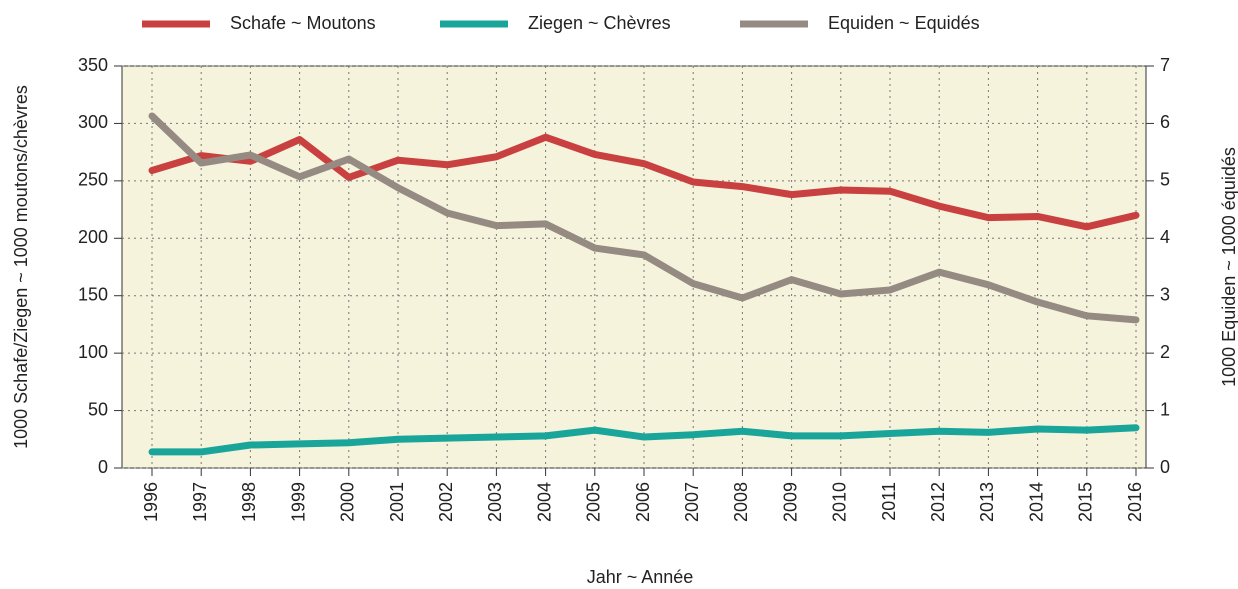 Image resolution: width=1238 pixels, height=589 pixels. I want to click on x-tick-label: 1999, so click(298, 502).